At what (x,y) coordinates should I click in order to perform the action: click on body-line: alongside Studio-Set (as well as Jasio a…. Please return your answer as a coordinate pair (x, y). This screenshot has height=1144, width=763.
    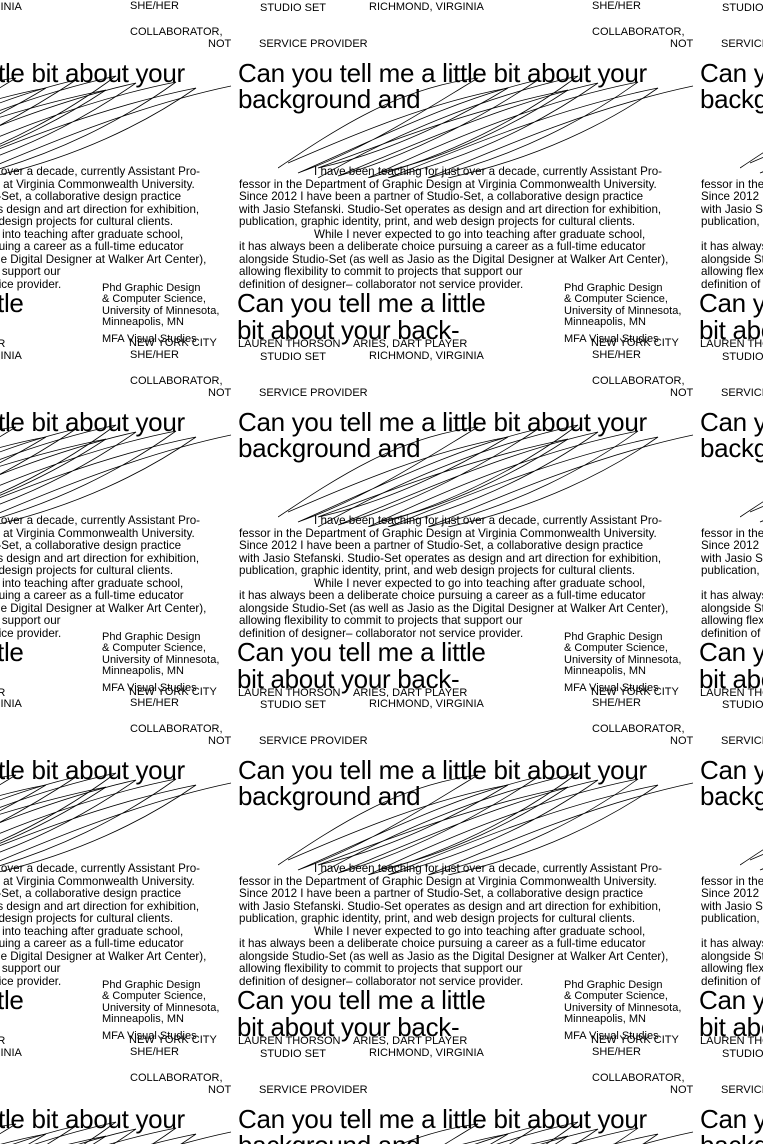
    Looking at the image, I should click on (454, 259).